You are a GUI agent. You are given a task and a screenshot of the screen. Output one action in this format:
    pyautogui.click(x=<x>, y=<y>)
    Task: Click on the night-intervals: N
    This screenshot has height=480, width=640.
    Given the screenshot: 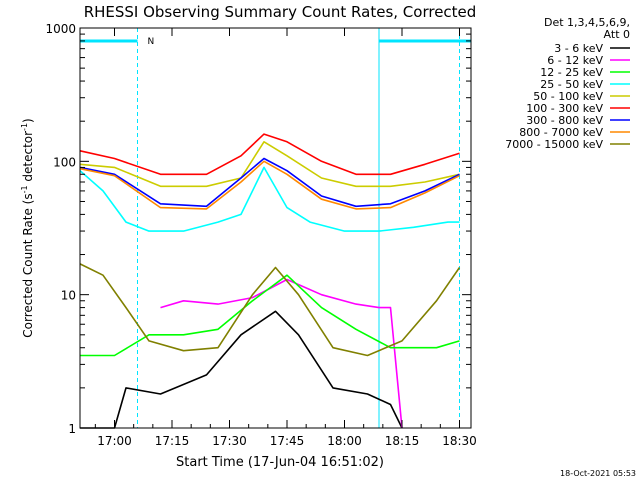 What is the action you would take?
    pyautogui.click(x=275, y=42)
    